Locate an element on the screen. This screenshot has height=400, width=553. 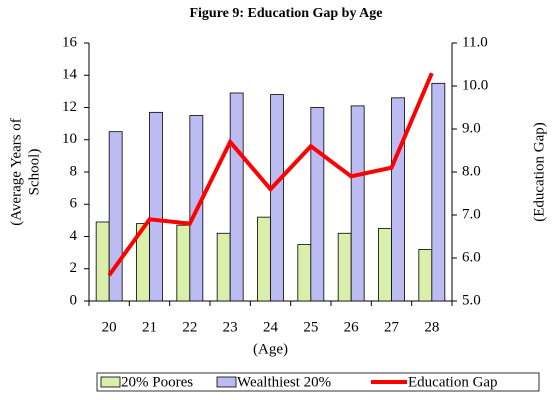
chart-title: Figure 9: Education Gap by Age is located at coordinates (285, 13).